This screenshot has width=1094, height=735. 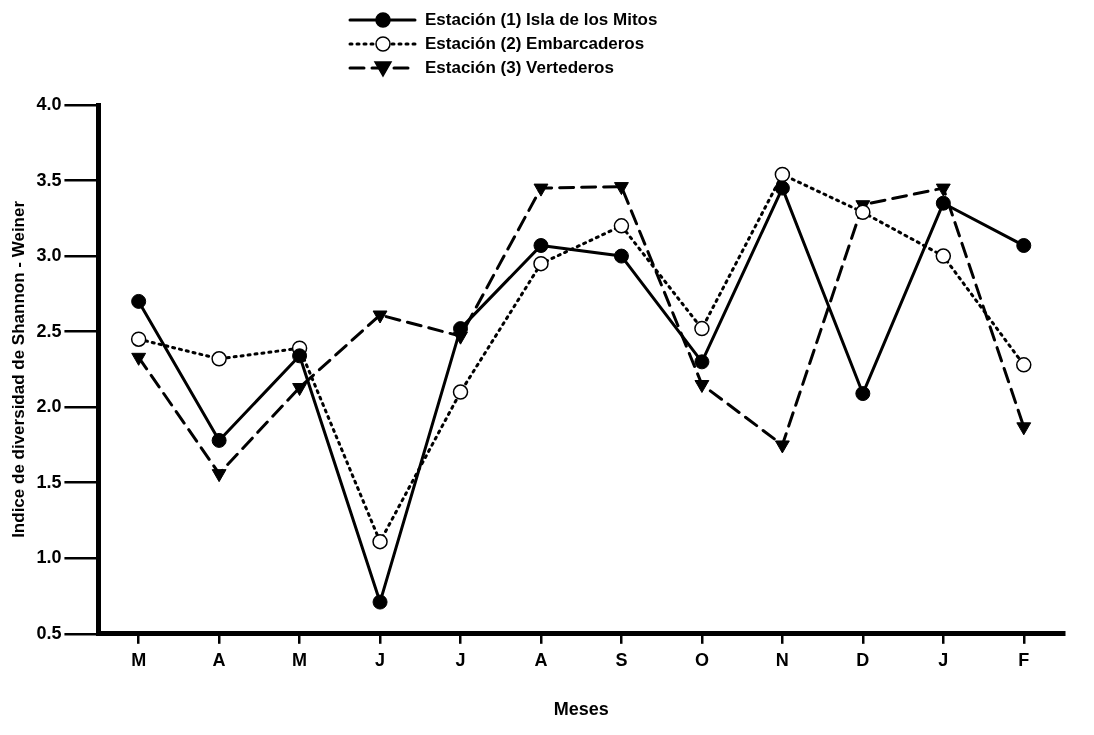 What do you see at coordinates (621, 659) in the screenshot?
I see `x-tick-label: S` at bounding box center [621, 659].